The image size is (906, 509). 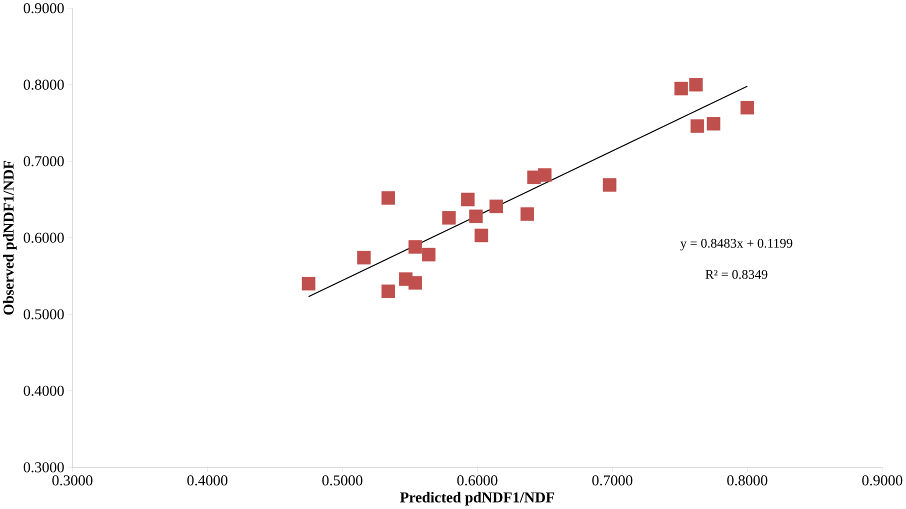 What do you see at coordinates (612, 480) in the screenshot?
I see `x-tick-label: 0.7000` at bounding box center [612, 480].